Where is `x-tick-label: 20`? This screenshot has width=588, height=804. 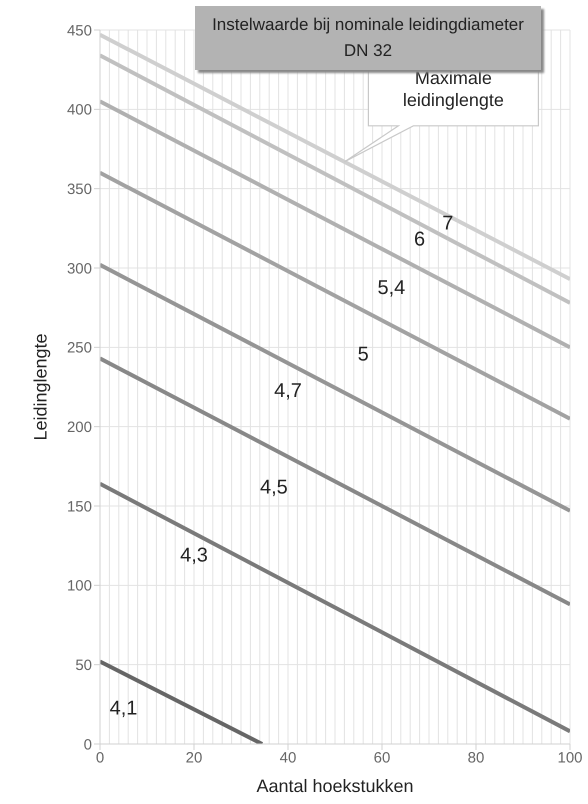 x-tick-label: 20 is located at coordinates (194, 758).